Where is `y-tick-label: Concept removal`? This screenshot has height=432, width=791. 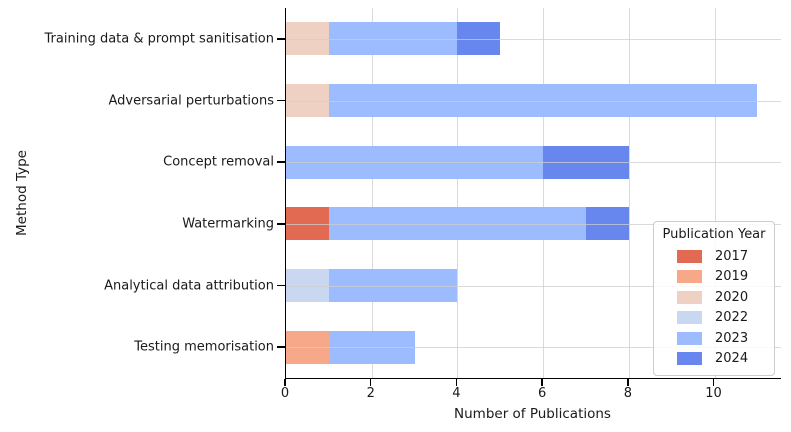 y-tick-label: Concept removal is located at coordinates (218, 162).